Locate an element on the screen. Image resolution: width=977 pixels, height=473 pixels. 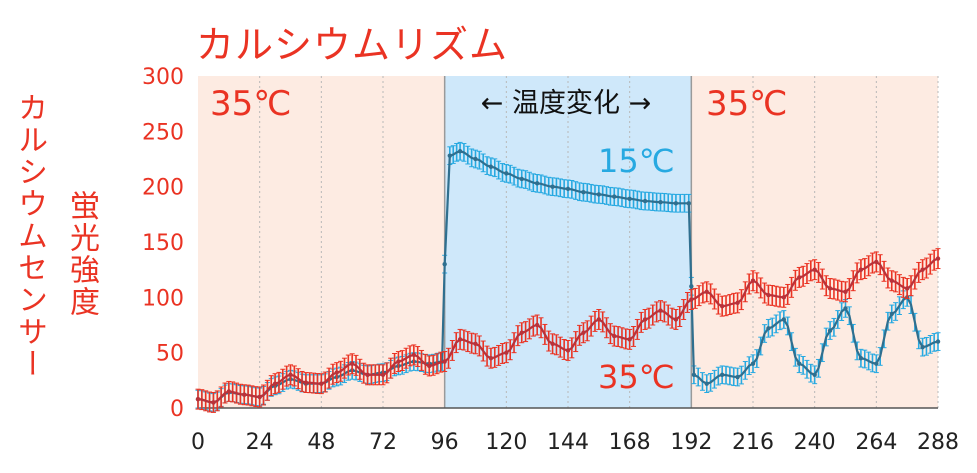
chart-title: カルシウムリズム is located at coordinates (352, 45).